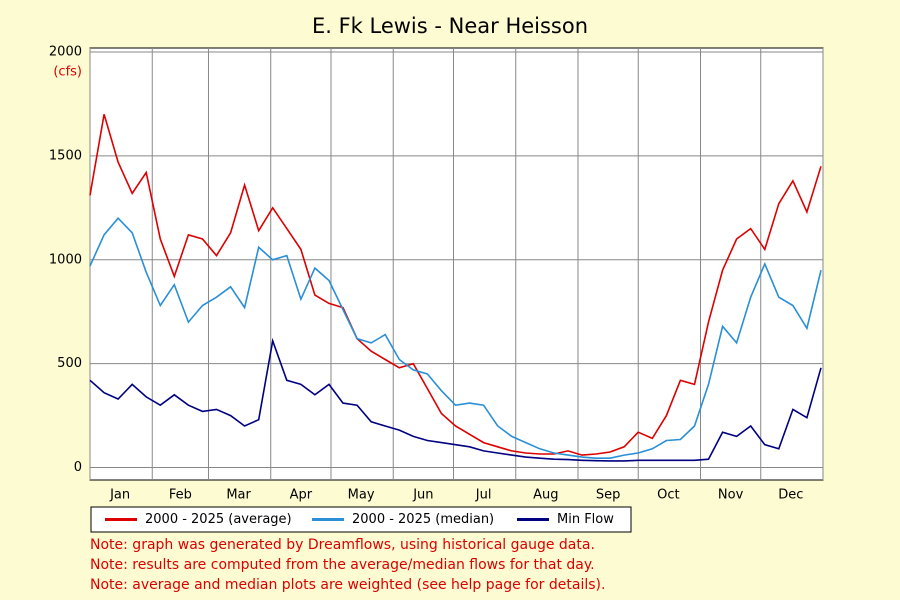  Describe the element at coordinates (790, 495) in the screenshot. I see `x-tick-label: Dec` at that location.